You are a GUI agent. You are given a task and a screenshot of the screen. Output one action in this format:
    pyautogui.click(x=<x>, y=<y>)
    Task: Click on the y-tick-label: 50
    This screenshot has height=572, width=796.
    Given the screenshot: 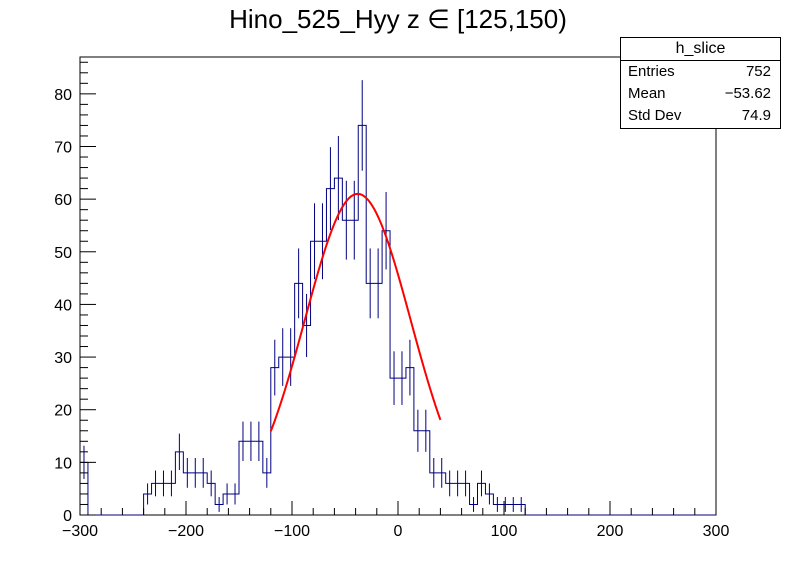 What is the action you would take?
    pyautogui.click(x=63, y=253)
    